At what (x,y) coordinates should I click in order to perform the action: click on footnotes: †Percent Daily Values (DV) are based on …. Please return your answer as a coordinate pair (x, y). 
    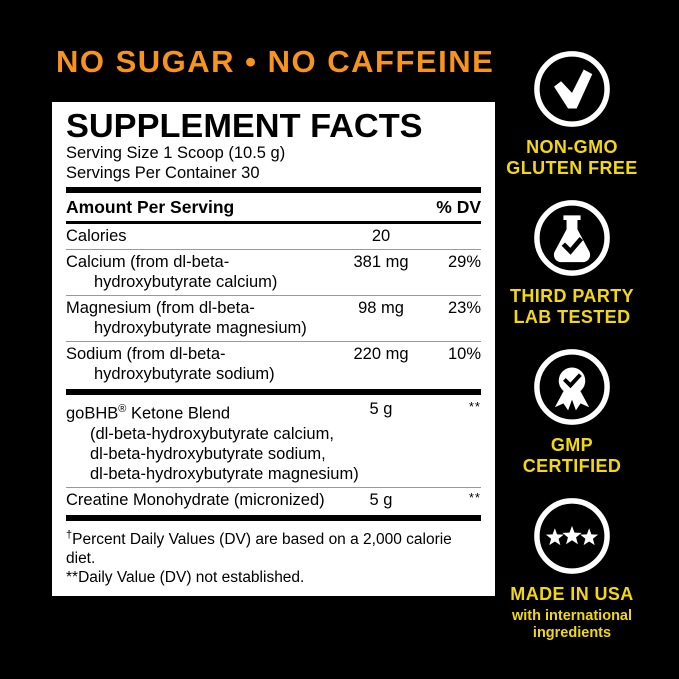
    Looking at the image, I should click on (273, 555).